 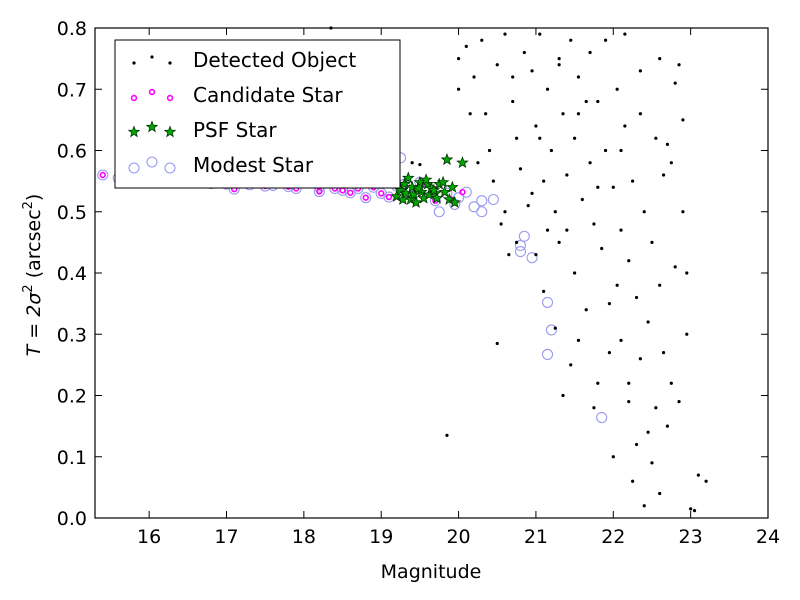 I want to click on y-tick-label: 0.2, so click(x=72, y=397).